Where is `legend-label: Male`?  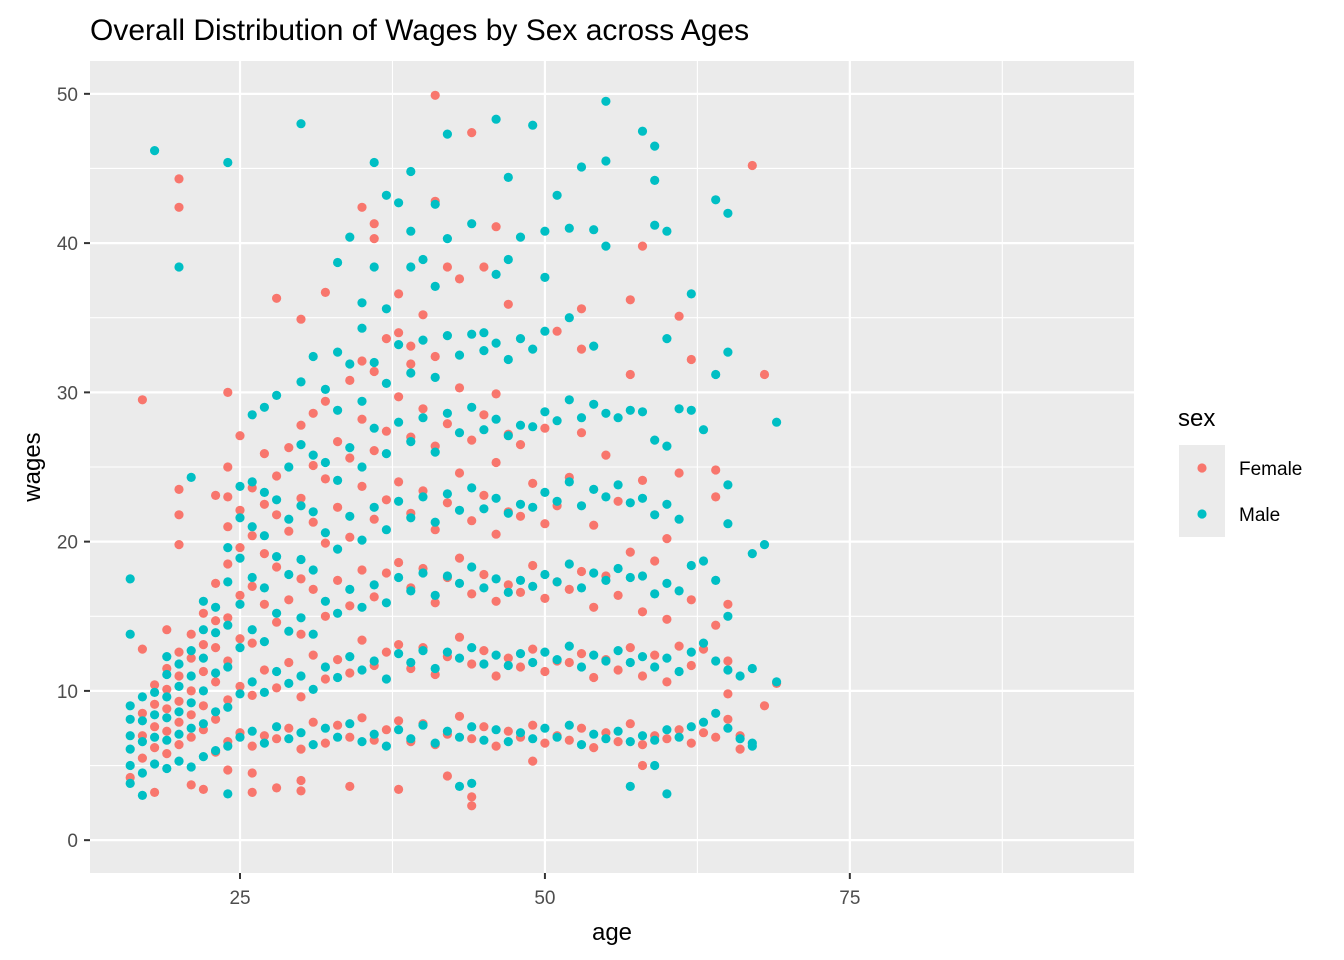 legend-label: Male is located at coordinates (1259, 515).